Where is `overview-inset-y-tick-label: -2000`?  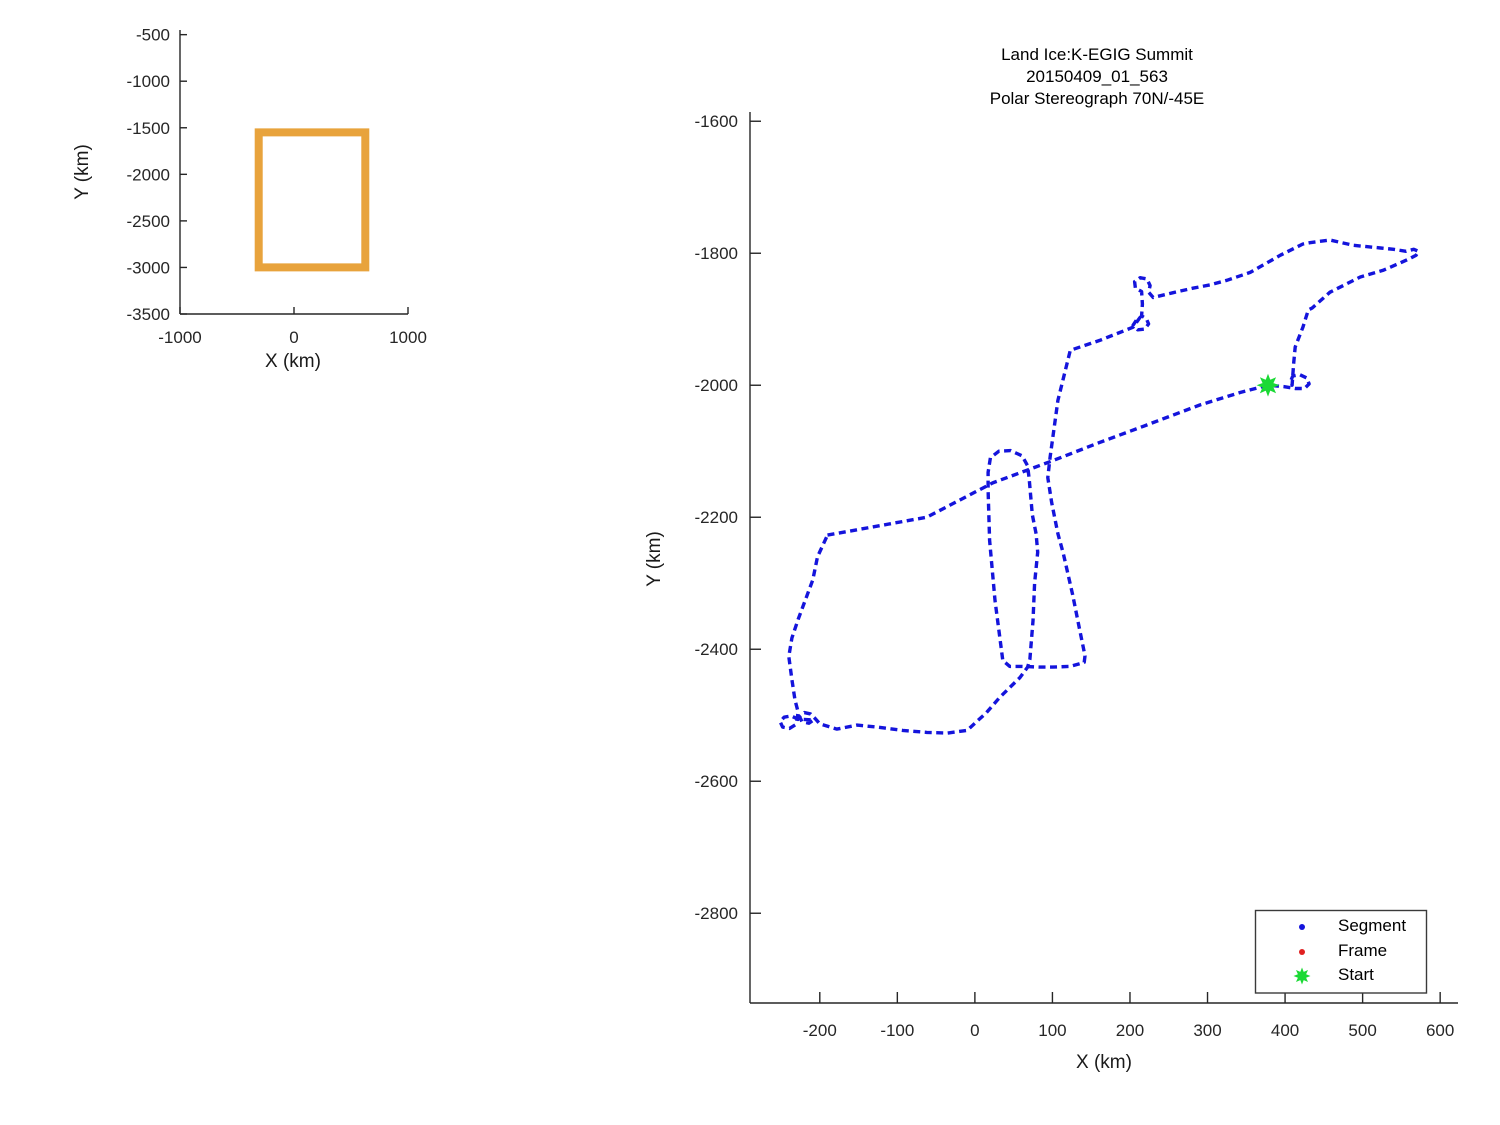 overview-inset-y-tick-label: -2000 is located at coordinates (148, 174).